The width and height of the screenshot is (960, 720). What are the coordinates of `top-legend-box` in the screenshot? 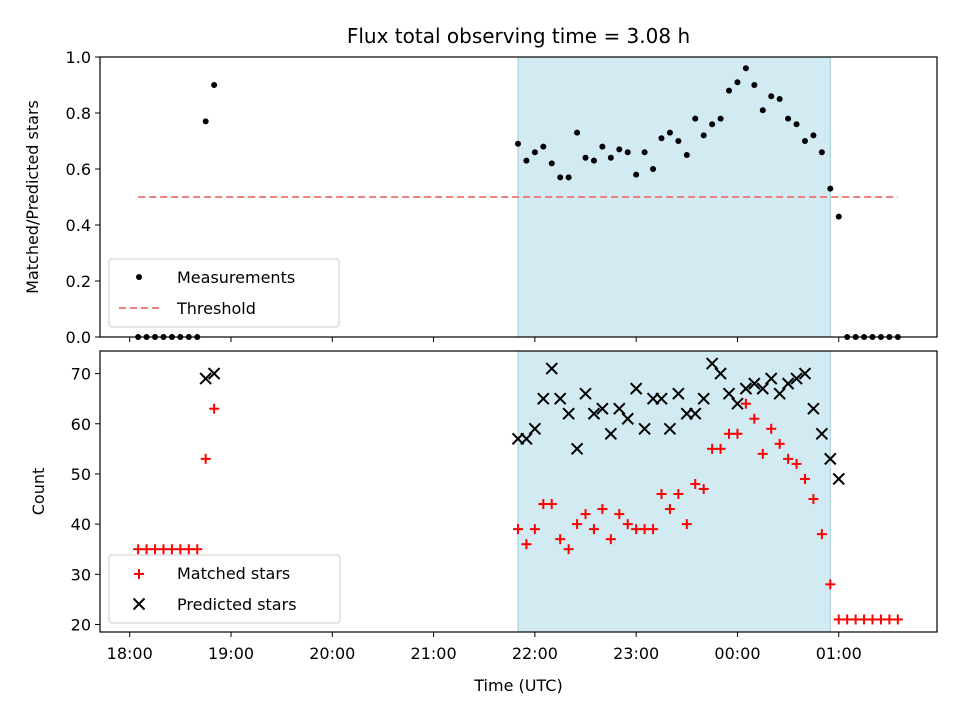 It's located at (224, 293).